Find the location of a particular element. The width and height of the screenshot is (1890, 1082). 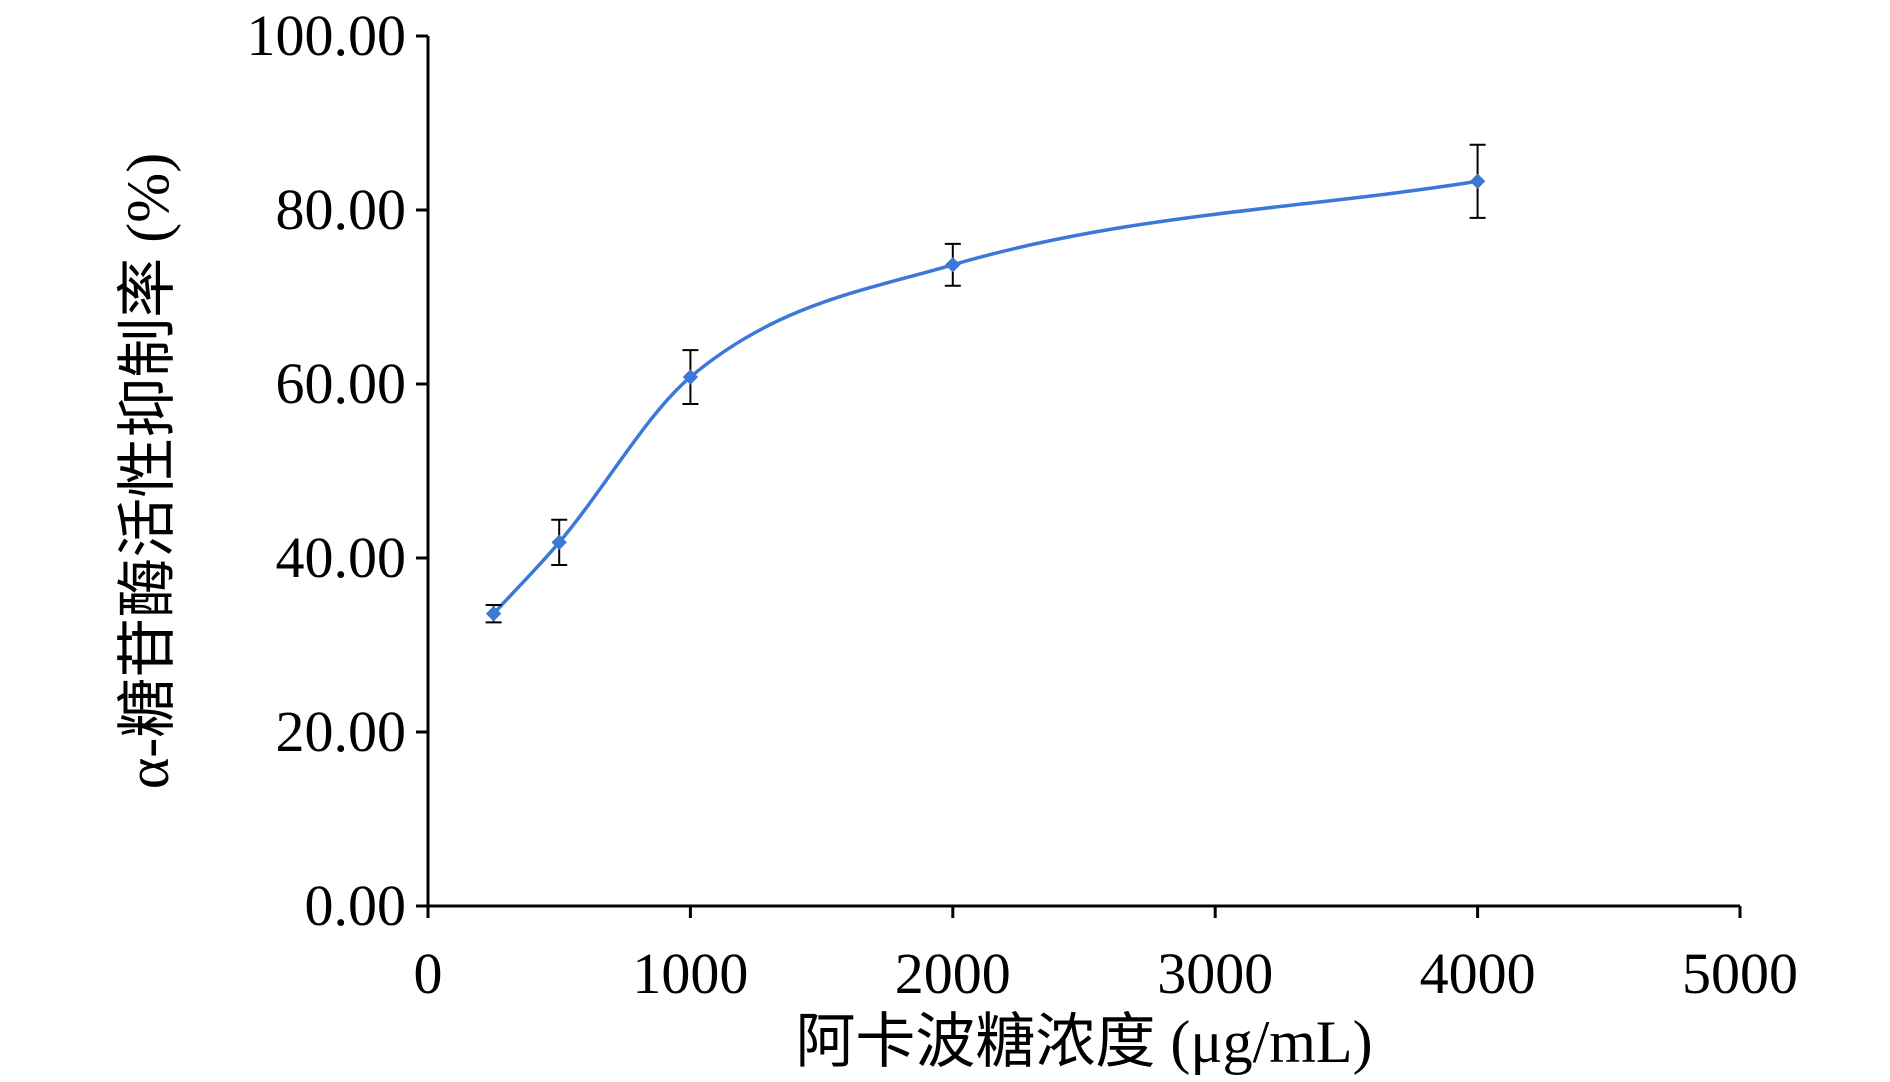

y-axis-title: α-糖苷酶活性抑制率 (%) is located at coordinates (148, 471).